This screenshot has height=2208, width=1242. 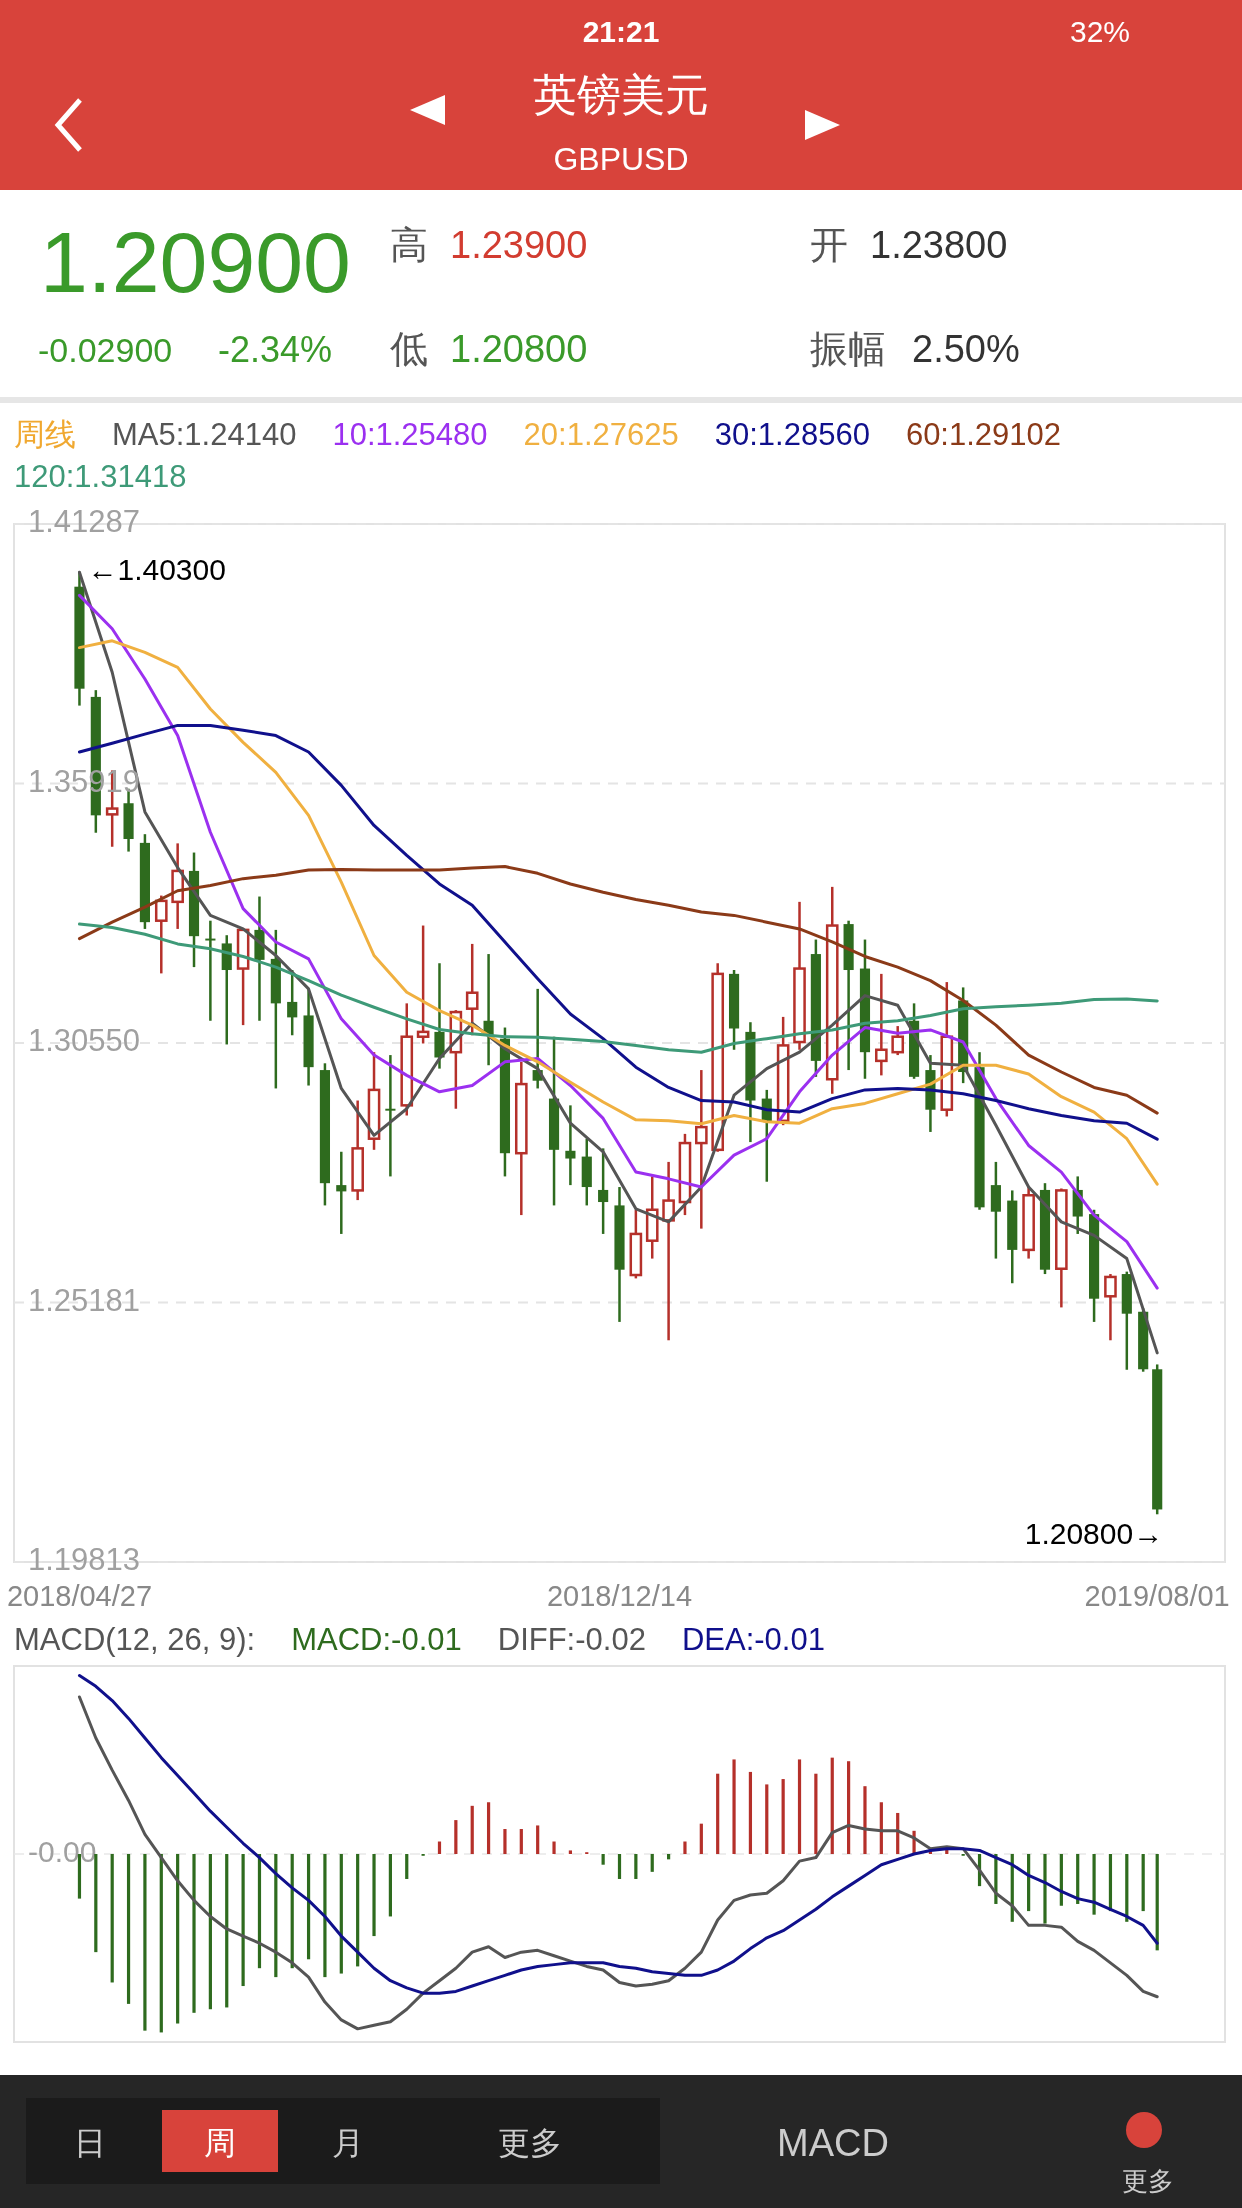 I want to click on text: 32%, so click(x=1100, y=31).